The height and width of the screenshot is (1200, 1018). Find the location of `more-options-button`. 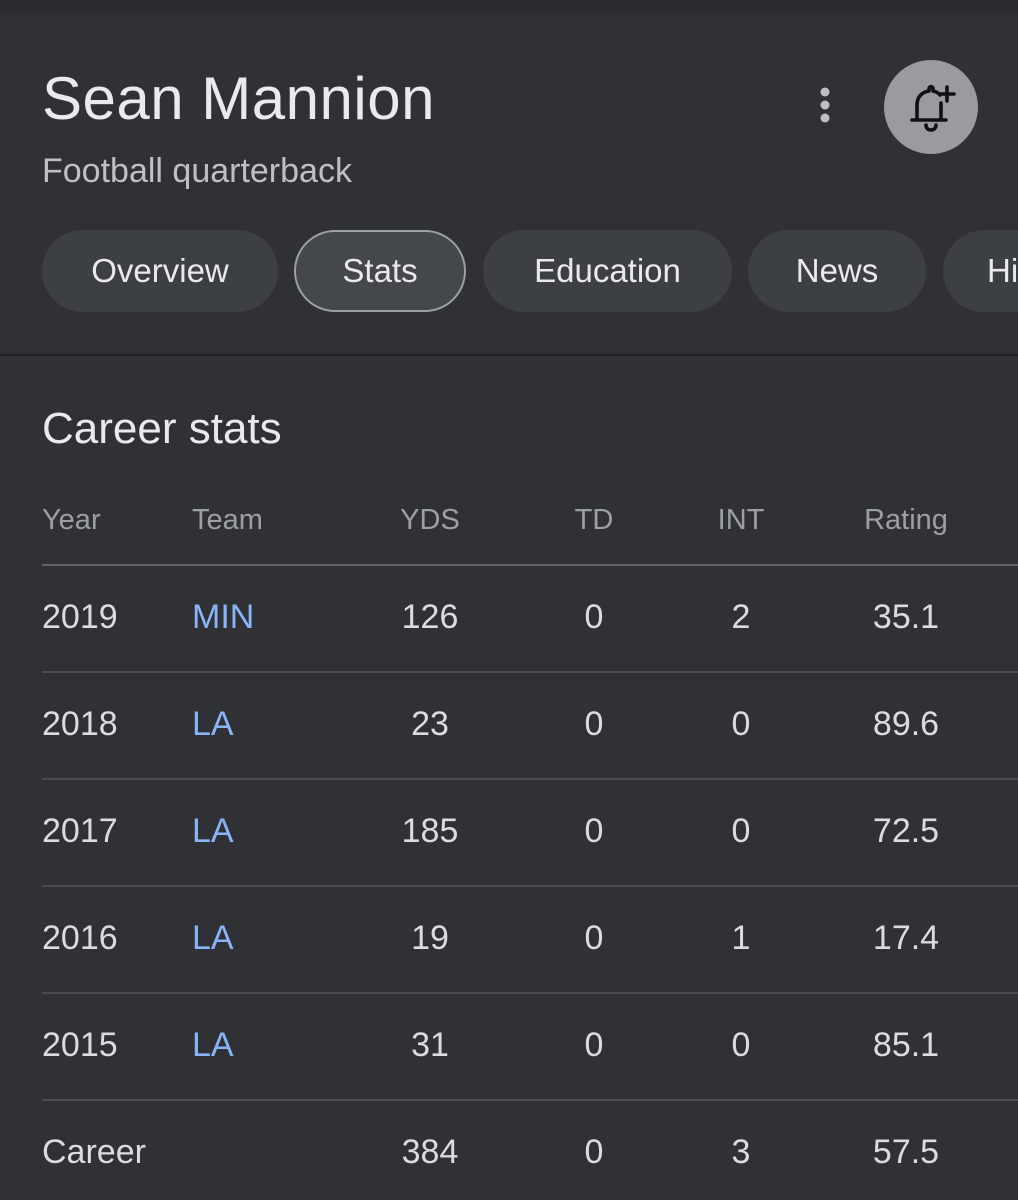

more-options-button is located at coordinates (825, 105).